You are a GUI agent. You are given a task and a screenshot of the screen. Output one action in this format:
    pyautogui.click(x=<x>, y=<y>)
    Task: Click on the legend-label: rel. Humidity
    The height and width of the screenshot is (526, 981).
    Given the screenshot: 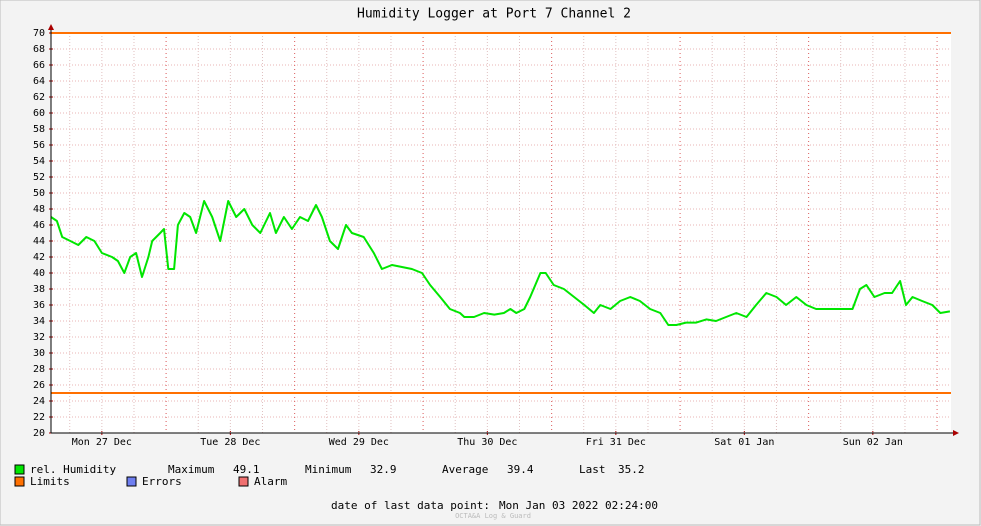 What is the action you would take?
    pyautogui.click(x=73, y=469)
    